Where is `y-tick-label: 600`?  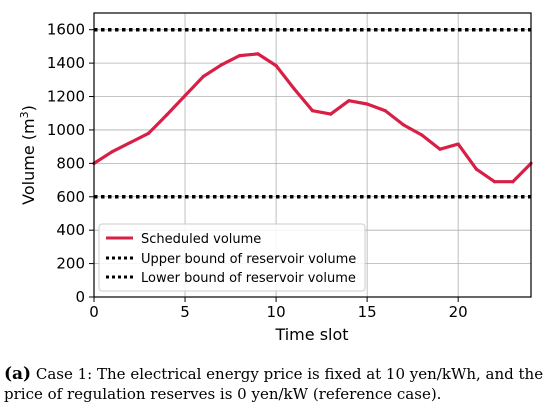
y-tick-label: 600 is located at coordinates (70, 197).